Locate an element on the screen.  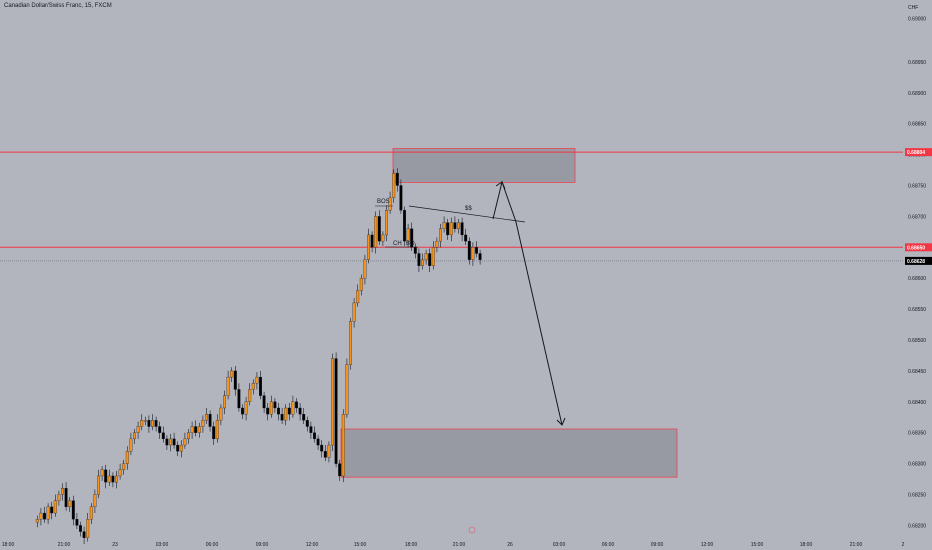
time-tick-label: 09:00 is located at coordinates (262, 545).